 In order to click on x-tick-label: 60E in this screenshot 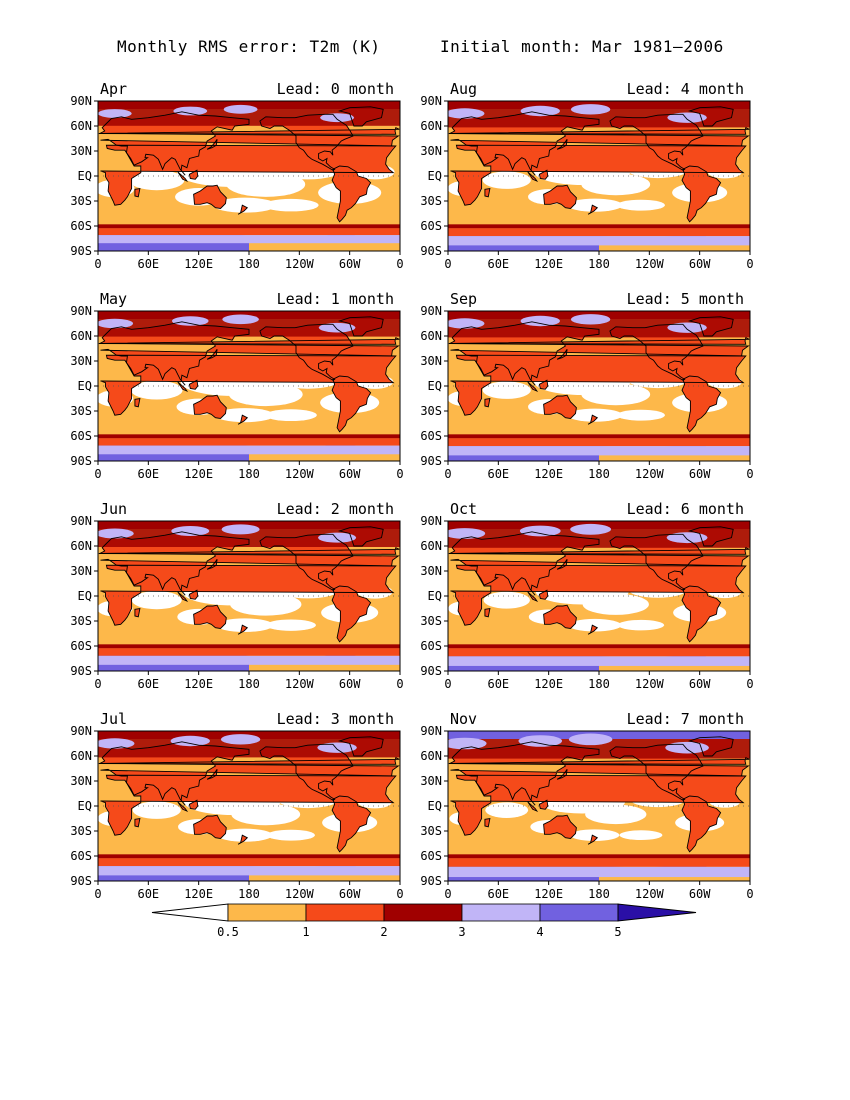, I will do `click(498, 894)`.